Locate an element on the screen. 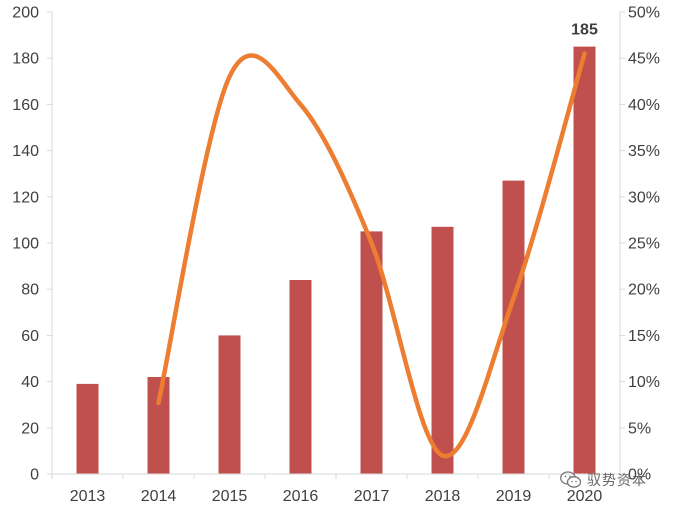 The image size is (680, 514). y-right-tick-label: 20% is located at coordinates (644, 290).